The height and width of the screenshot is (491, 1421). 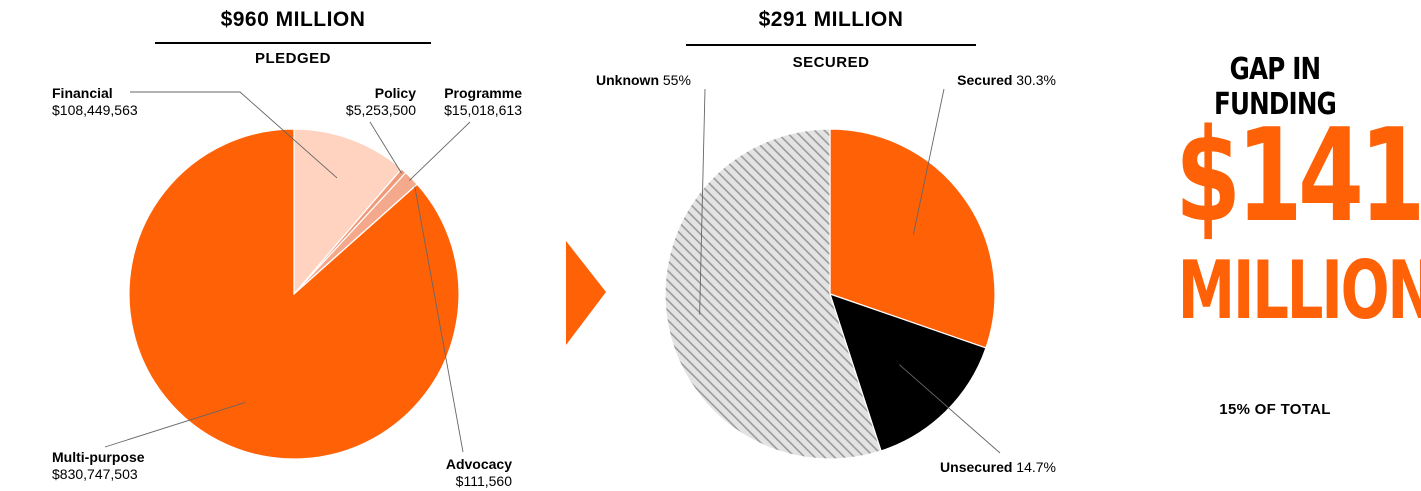 What do you see at coordinates (293, 43) in the screenshot?
I see `pledged-title-rule` at bounding box center [293, 43].